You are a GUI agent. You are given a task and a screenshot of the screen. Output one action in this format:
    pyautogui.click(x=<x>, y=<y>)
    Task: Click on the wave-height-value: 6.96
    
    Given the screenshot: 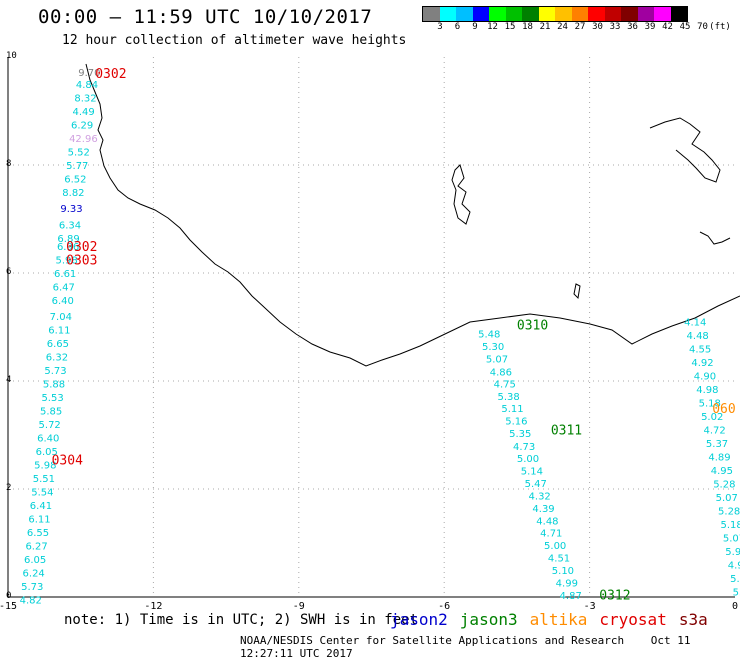 What is the action you would take?
    pyautogui.click(x=68, y=247)
    